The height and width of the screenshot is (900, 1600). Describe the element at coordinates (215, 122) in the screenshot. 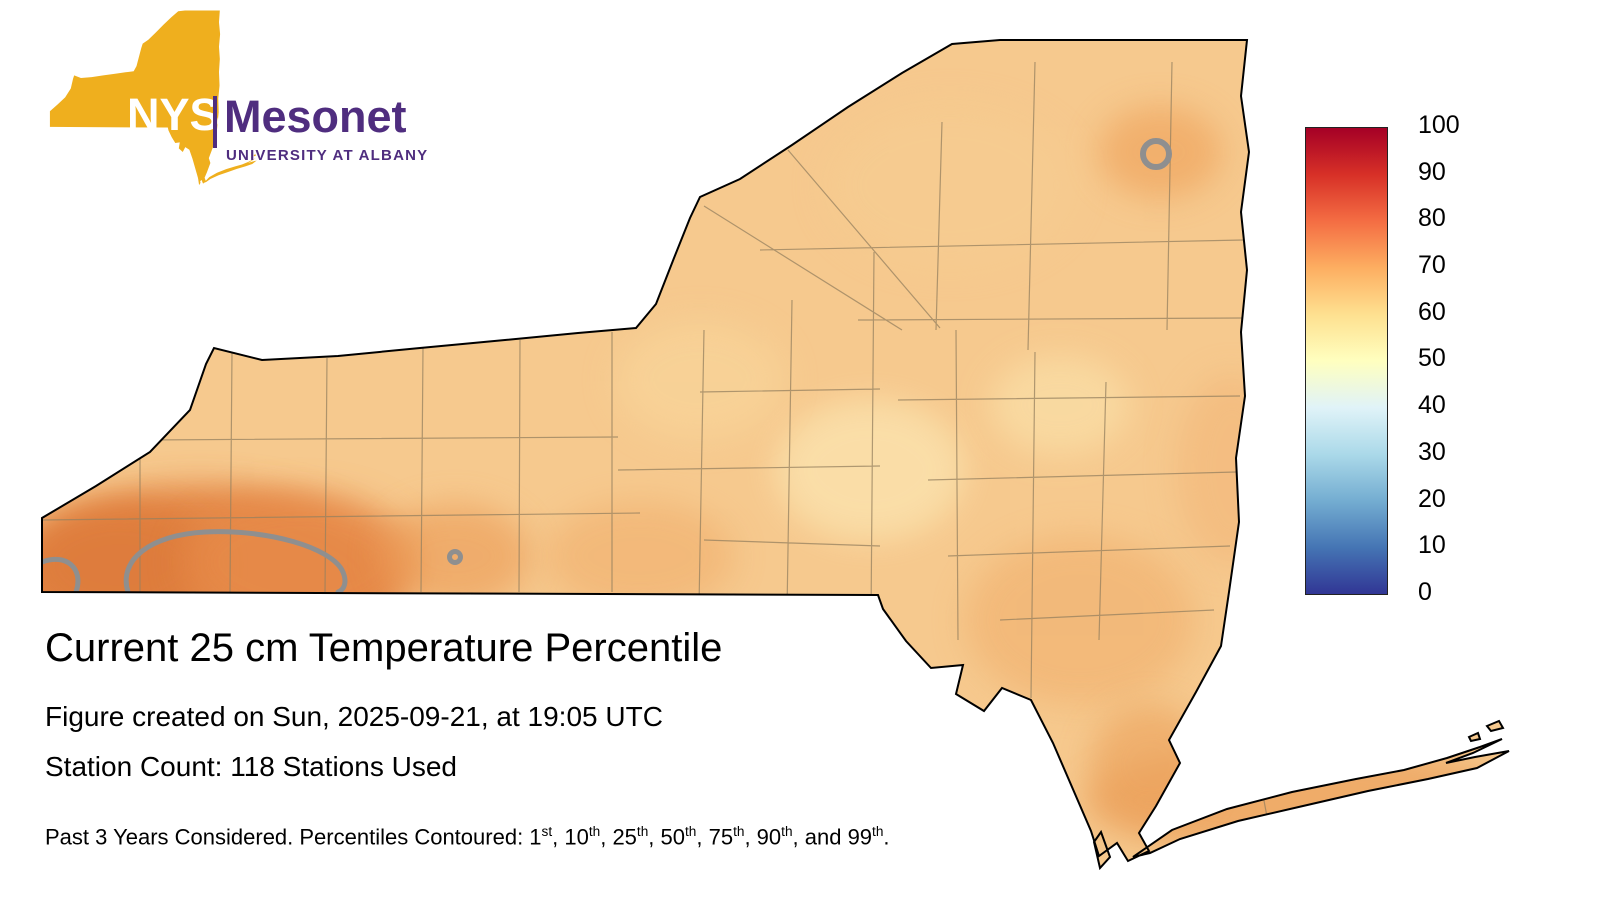

I see `logo-divider` at that location.